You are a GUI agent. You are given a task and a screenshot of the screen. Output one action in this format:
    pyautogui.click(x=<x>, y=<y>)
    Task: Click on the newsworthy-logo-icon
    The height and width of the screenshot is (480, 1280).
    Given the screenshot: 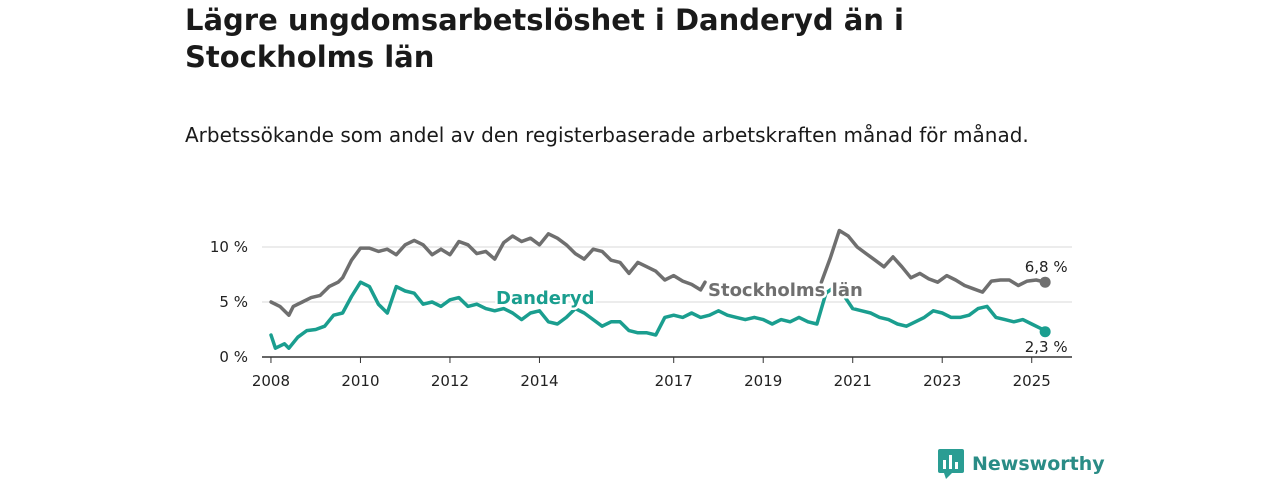 What is the action you would take?
    pyautogui.click(x=951, y=464)
    